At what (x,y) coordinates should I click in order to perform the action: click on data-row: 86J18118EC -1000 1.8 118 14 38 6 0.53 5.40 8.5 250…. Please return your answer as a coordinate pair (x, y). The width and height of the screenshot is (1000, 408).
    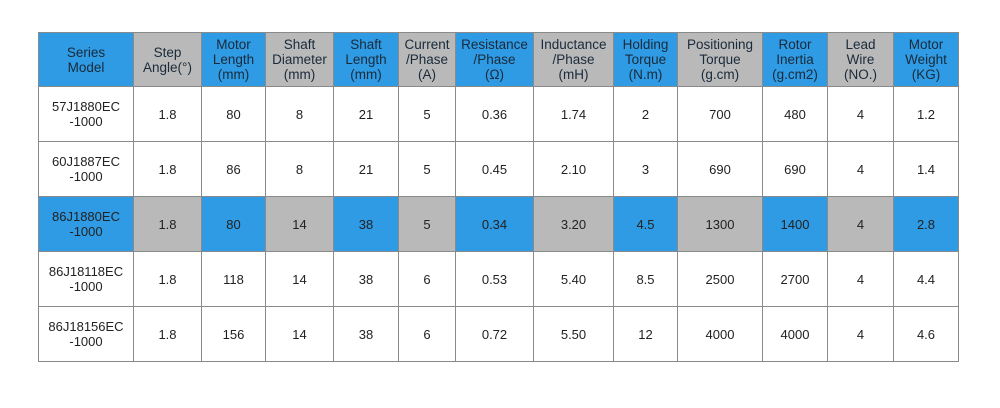
    Looking at the image, I should click on (498, 279).